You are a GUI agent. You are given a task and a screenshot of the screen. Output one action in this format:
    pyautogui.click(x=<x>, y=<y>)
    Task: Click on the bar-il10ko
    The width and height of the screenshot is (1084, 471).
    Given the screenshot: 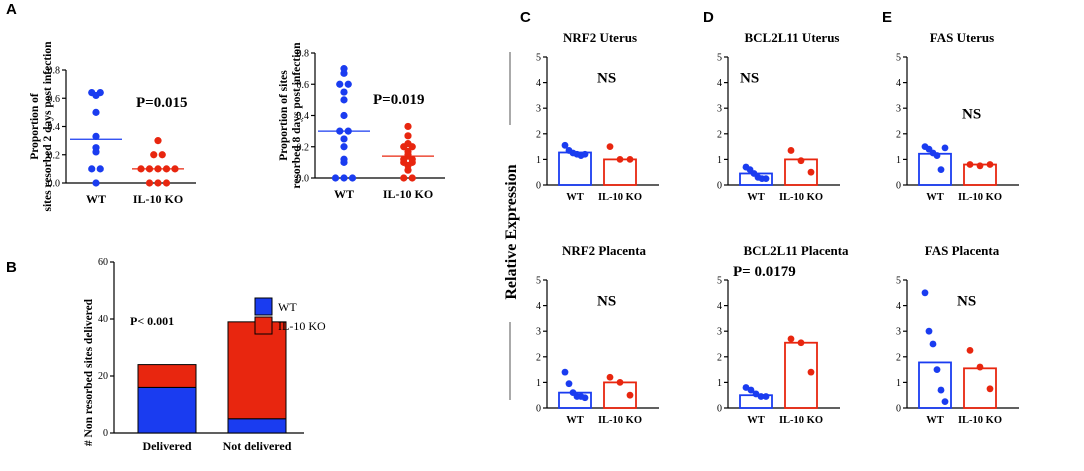 What is the action you would take?
    pyautogui.click(x=257, y=370)
    